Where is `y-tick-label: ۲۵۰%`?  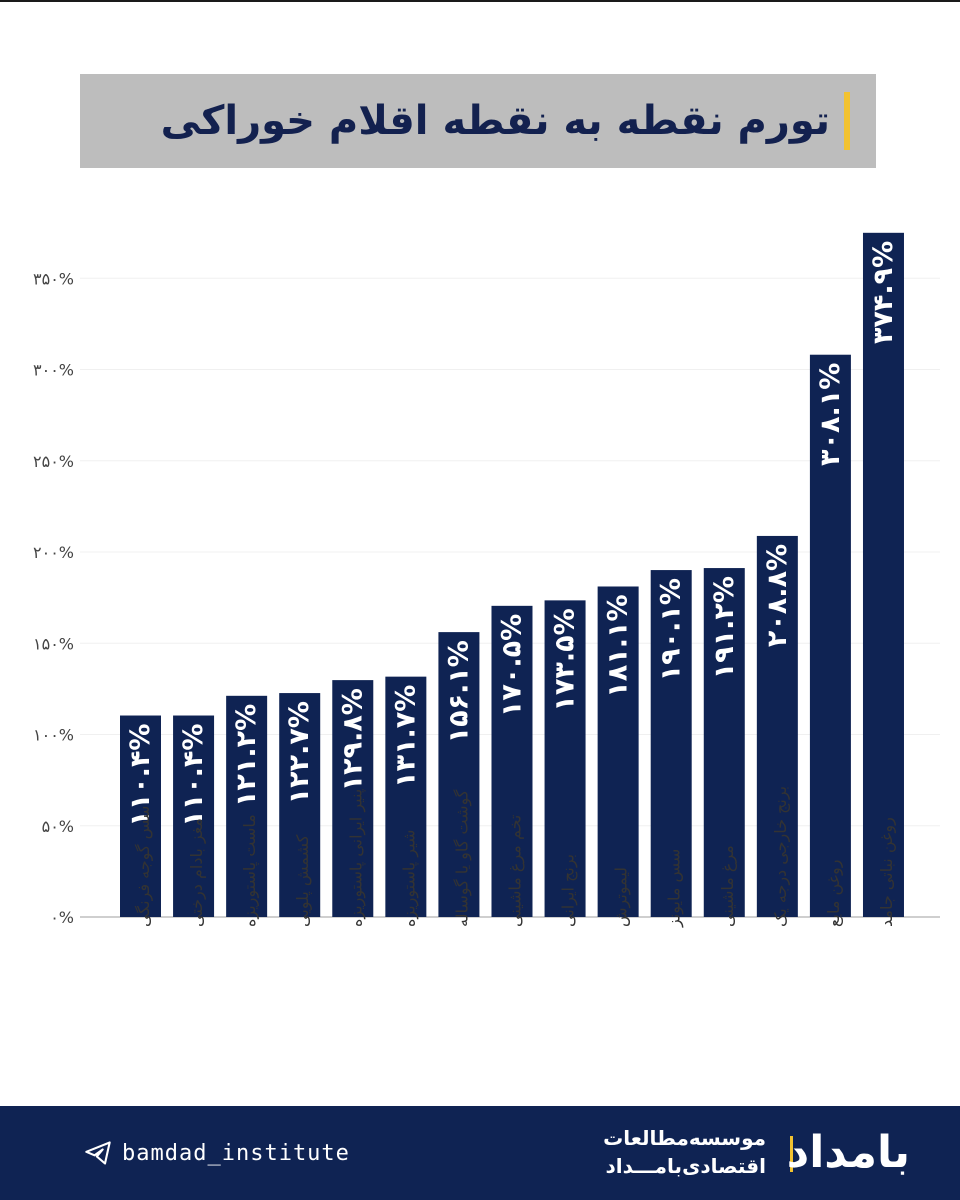 y-tick-label: ۲۵۰% is located at coordinates (53, 461).